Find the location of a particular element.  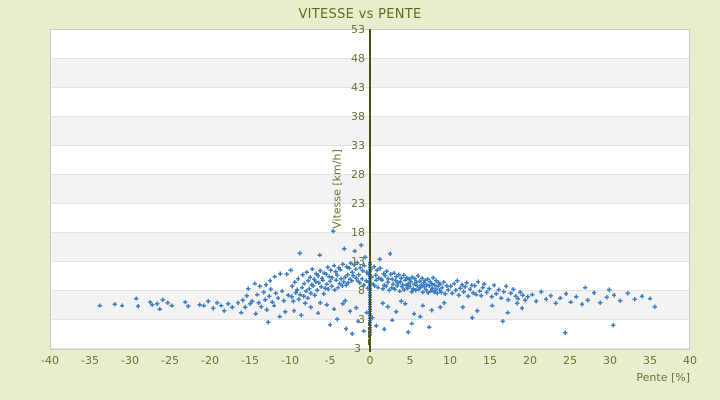

y-tick-label: 23 is located at coordinates (358, 203).